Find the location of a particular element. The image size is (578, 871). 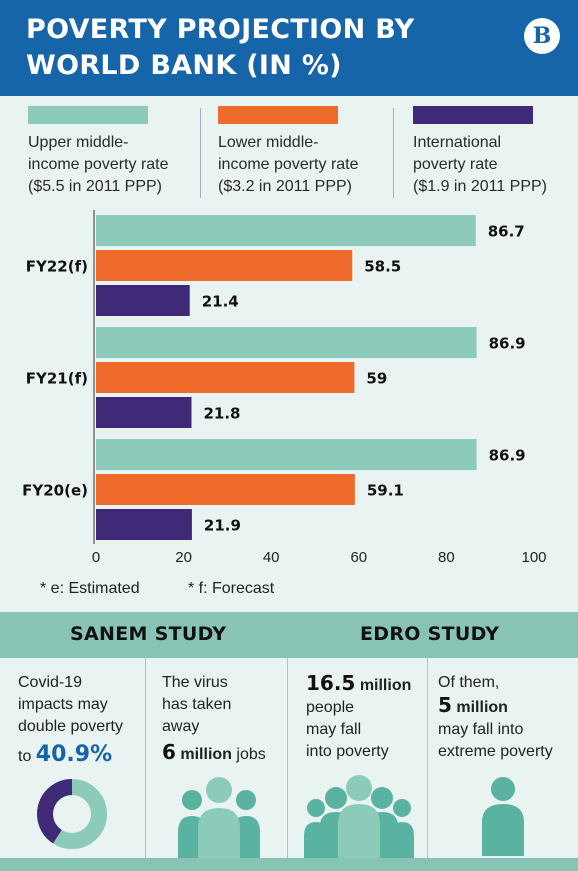

legend-swatch-international is located at coordinates (473, 115).